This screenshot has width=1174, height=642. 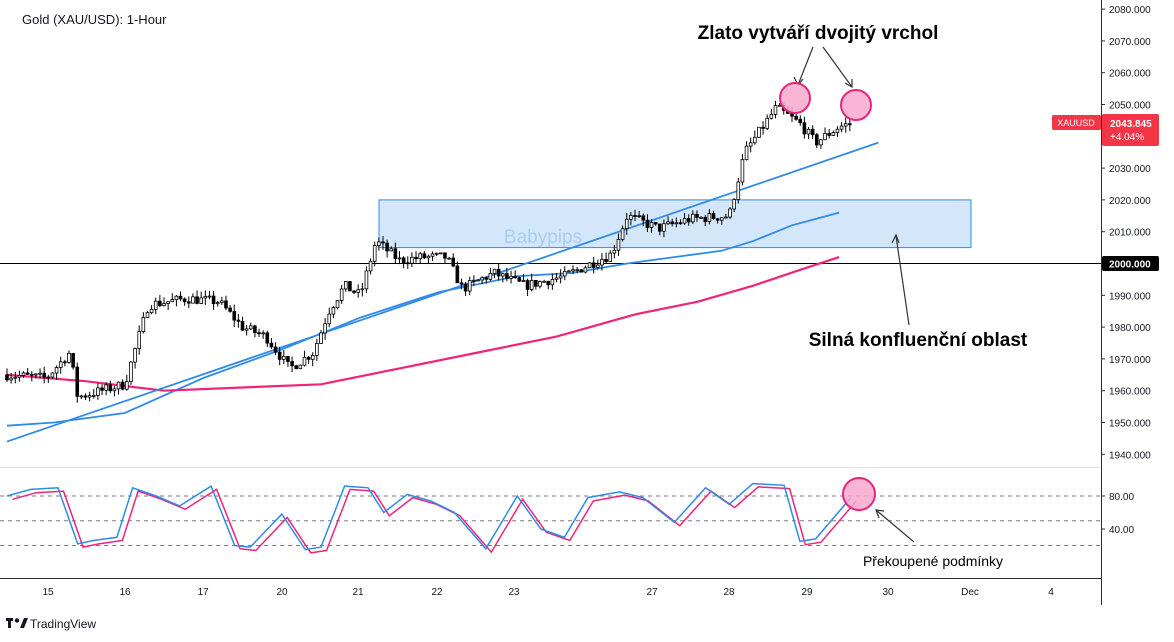 What do you see at coordinates (675, 224) in the screenshot?
I see `resistance-zone` at bounding box center [675, 224].